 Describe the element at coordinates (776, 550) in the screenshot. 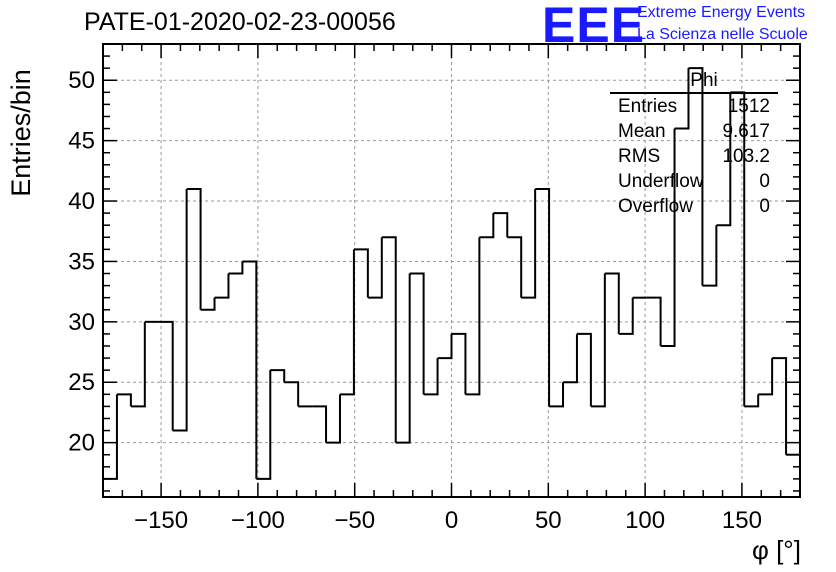

I see `x-axis-label: φ [°]` at that location.